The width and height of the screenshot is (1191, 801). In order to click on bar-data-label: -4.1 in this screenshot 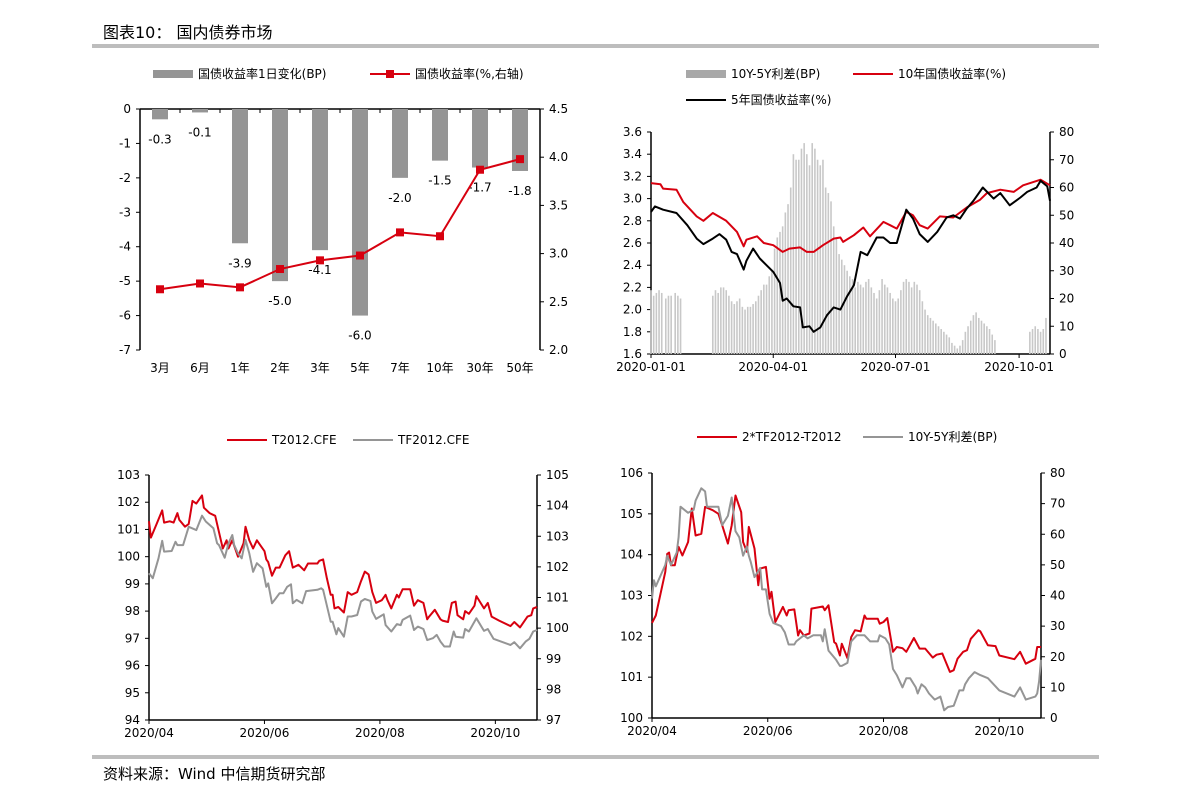, I will do `click(319, 270)`.